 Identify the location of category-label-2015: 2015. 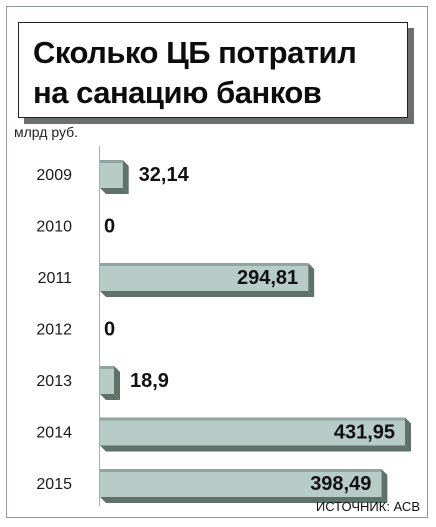
(54, 484).